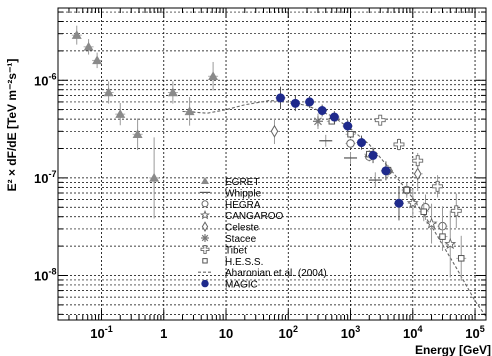 This screenshot has width=492, height=356. I want to click on series-magic, so click(339, 153).